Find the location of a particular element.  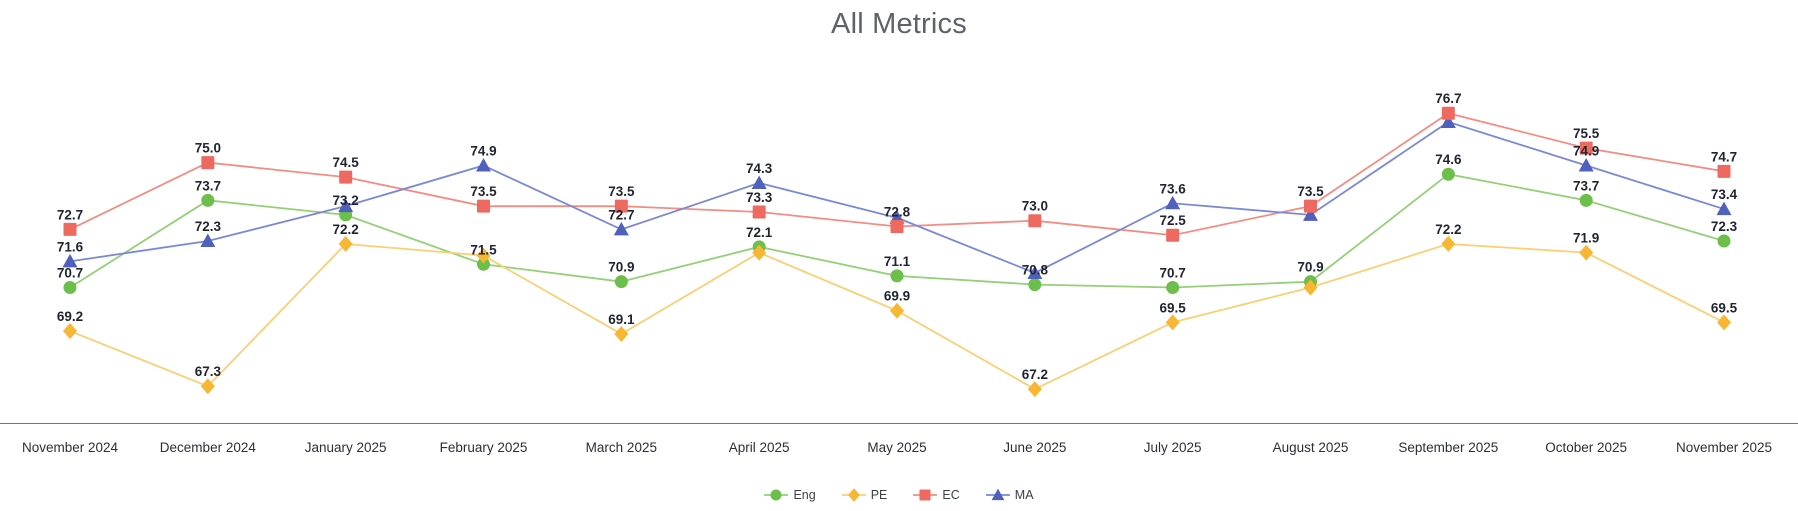

data-label-Eng: 71.5 is located at coordinates (483, 249).